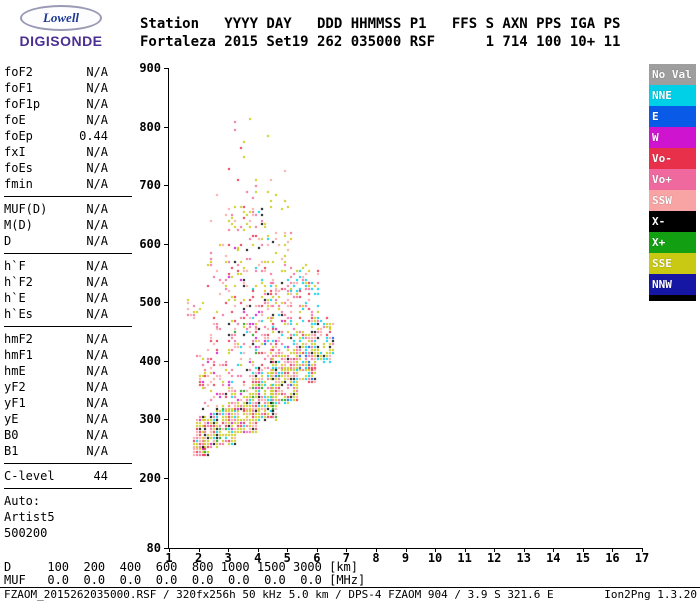  What do you see at coordinates (29, 476) in the screenshot?
I see `parameter-label: C-level` at bounding box center [29, 476].